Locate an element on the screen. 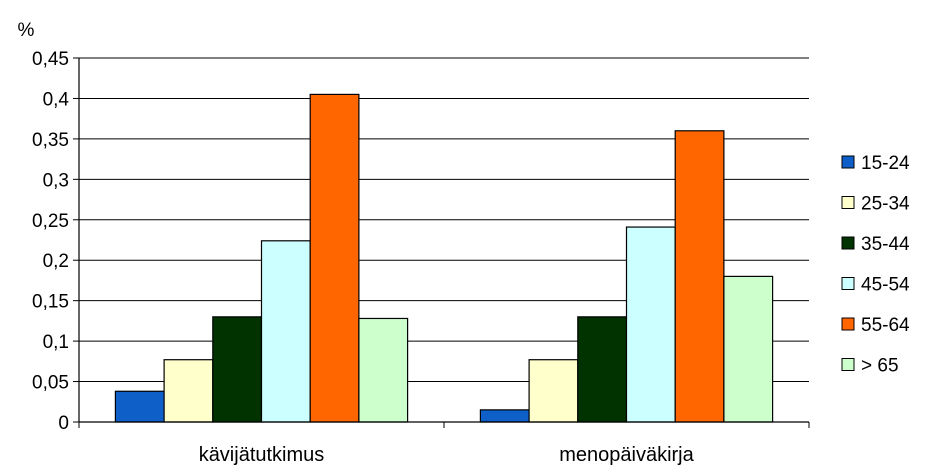  x-category-label: kävijätutkimus is located at coordinates (262, 455).